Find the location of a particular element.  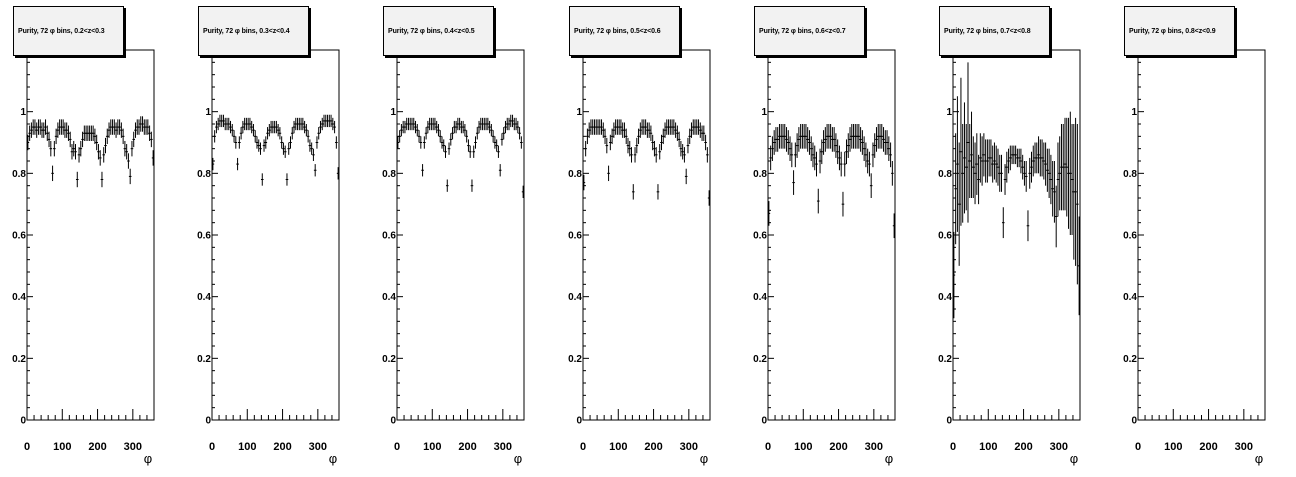

plot-title: Purity, 72 φ bins, 0.5<z<0.6 is located at coordinates (624, 31).